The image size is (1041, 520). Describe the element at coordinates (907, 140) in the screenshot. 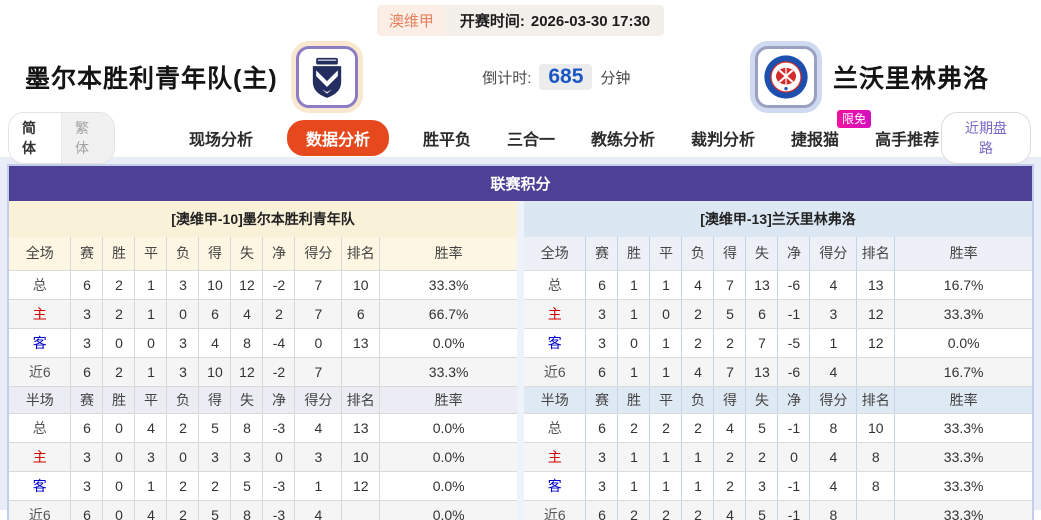

I see `tab-7: 高手推荐` at that location.